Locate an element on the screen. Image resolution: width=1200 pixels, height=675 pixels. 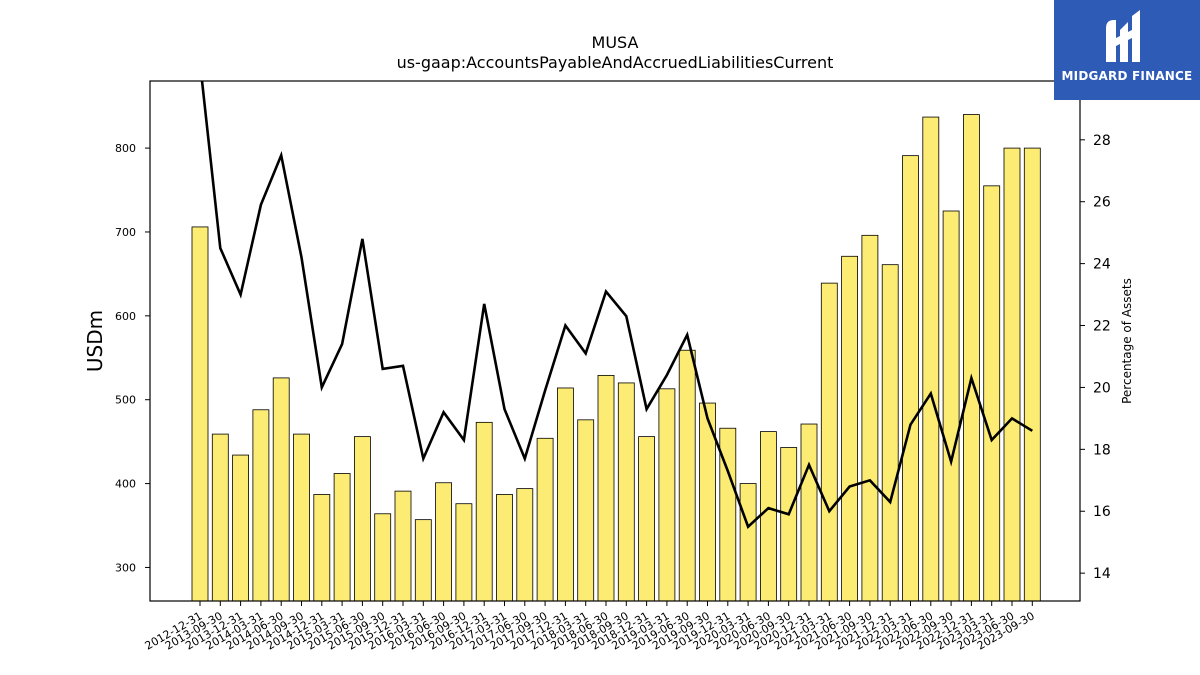
y-tick-label: 600 is located at coordinates (125, 316).